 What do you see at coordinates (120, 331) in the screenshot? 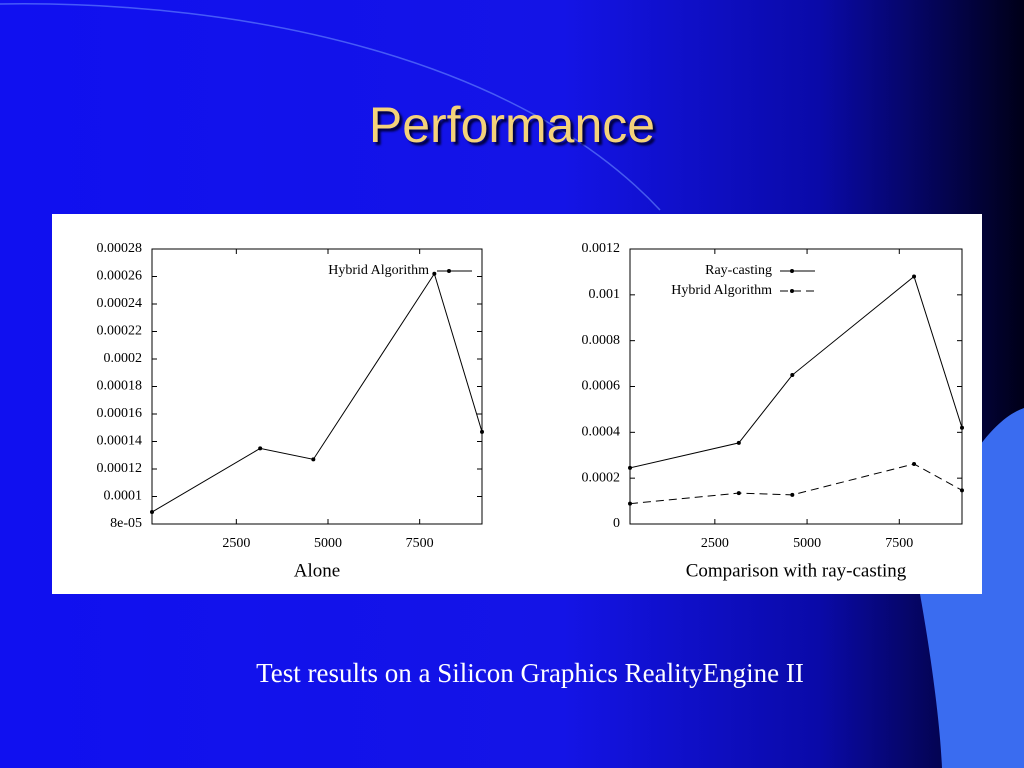
I see `y-tick-label: 0.00022` at bounding box center [120, 331].